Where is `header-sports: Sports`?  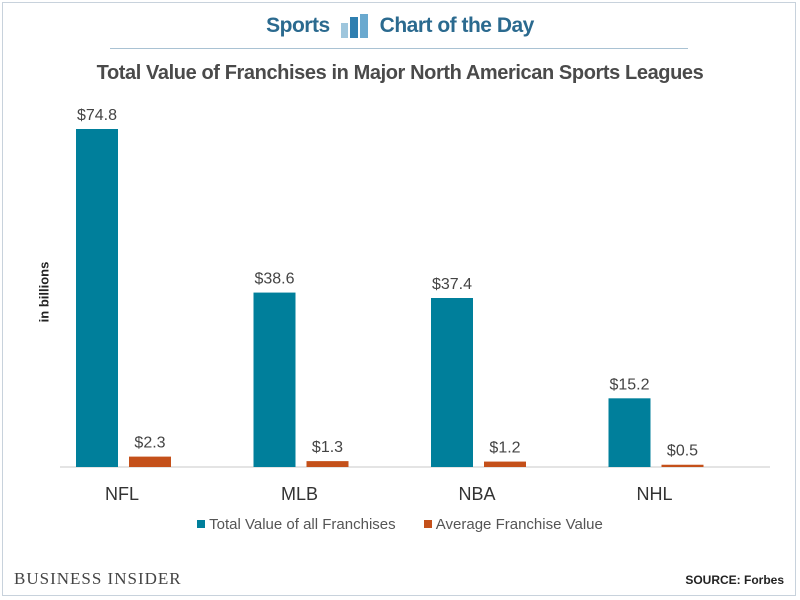
header-sports: Sports is located at coordinates (298, 25).